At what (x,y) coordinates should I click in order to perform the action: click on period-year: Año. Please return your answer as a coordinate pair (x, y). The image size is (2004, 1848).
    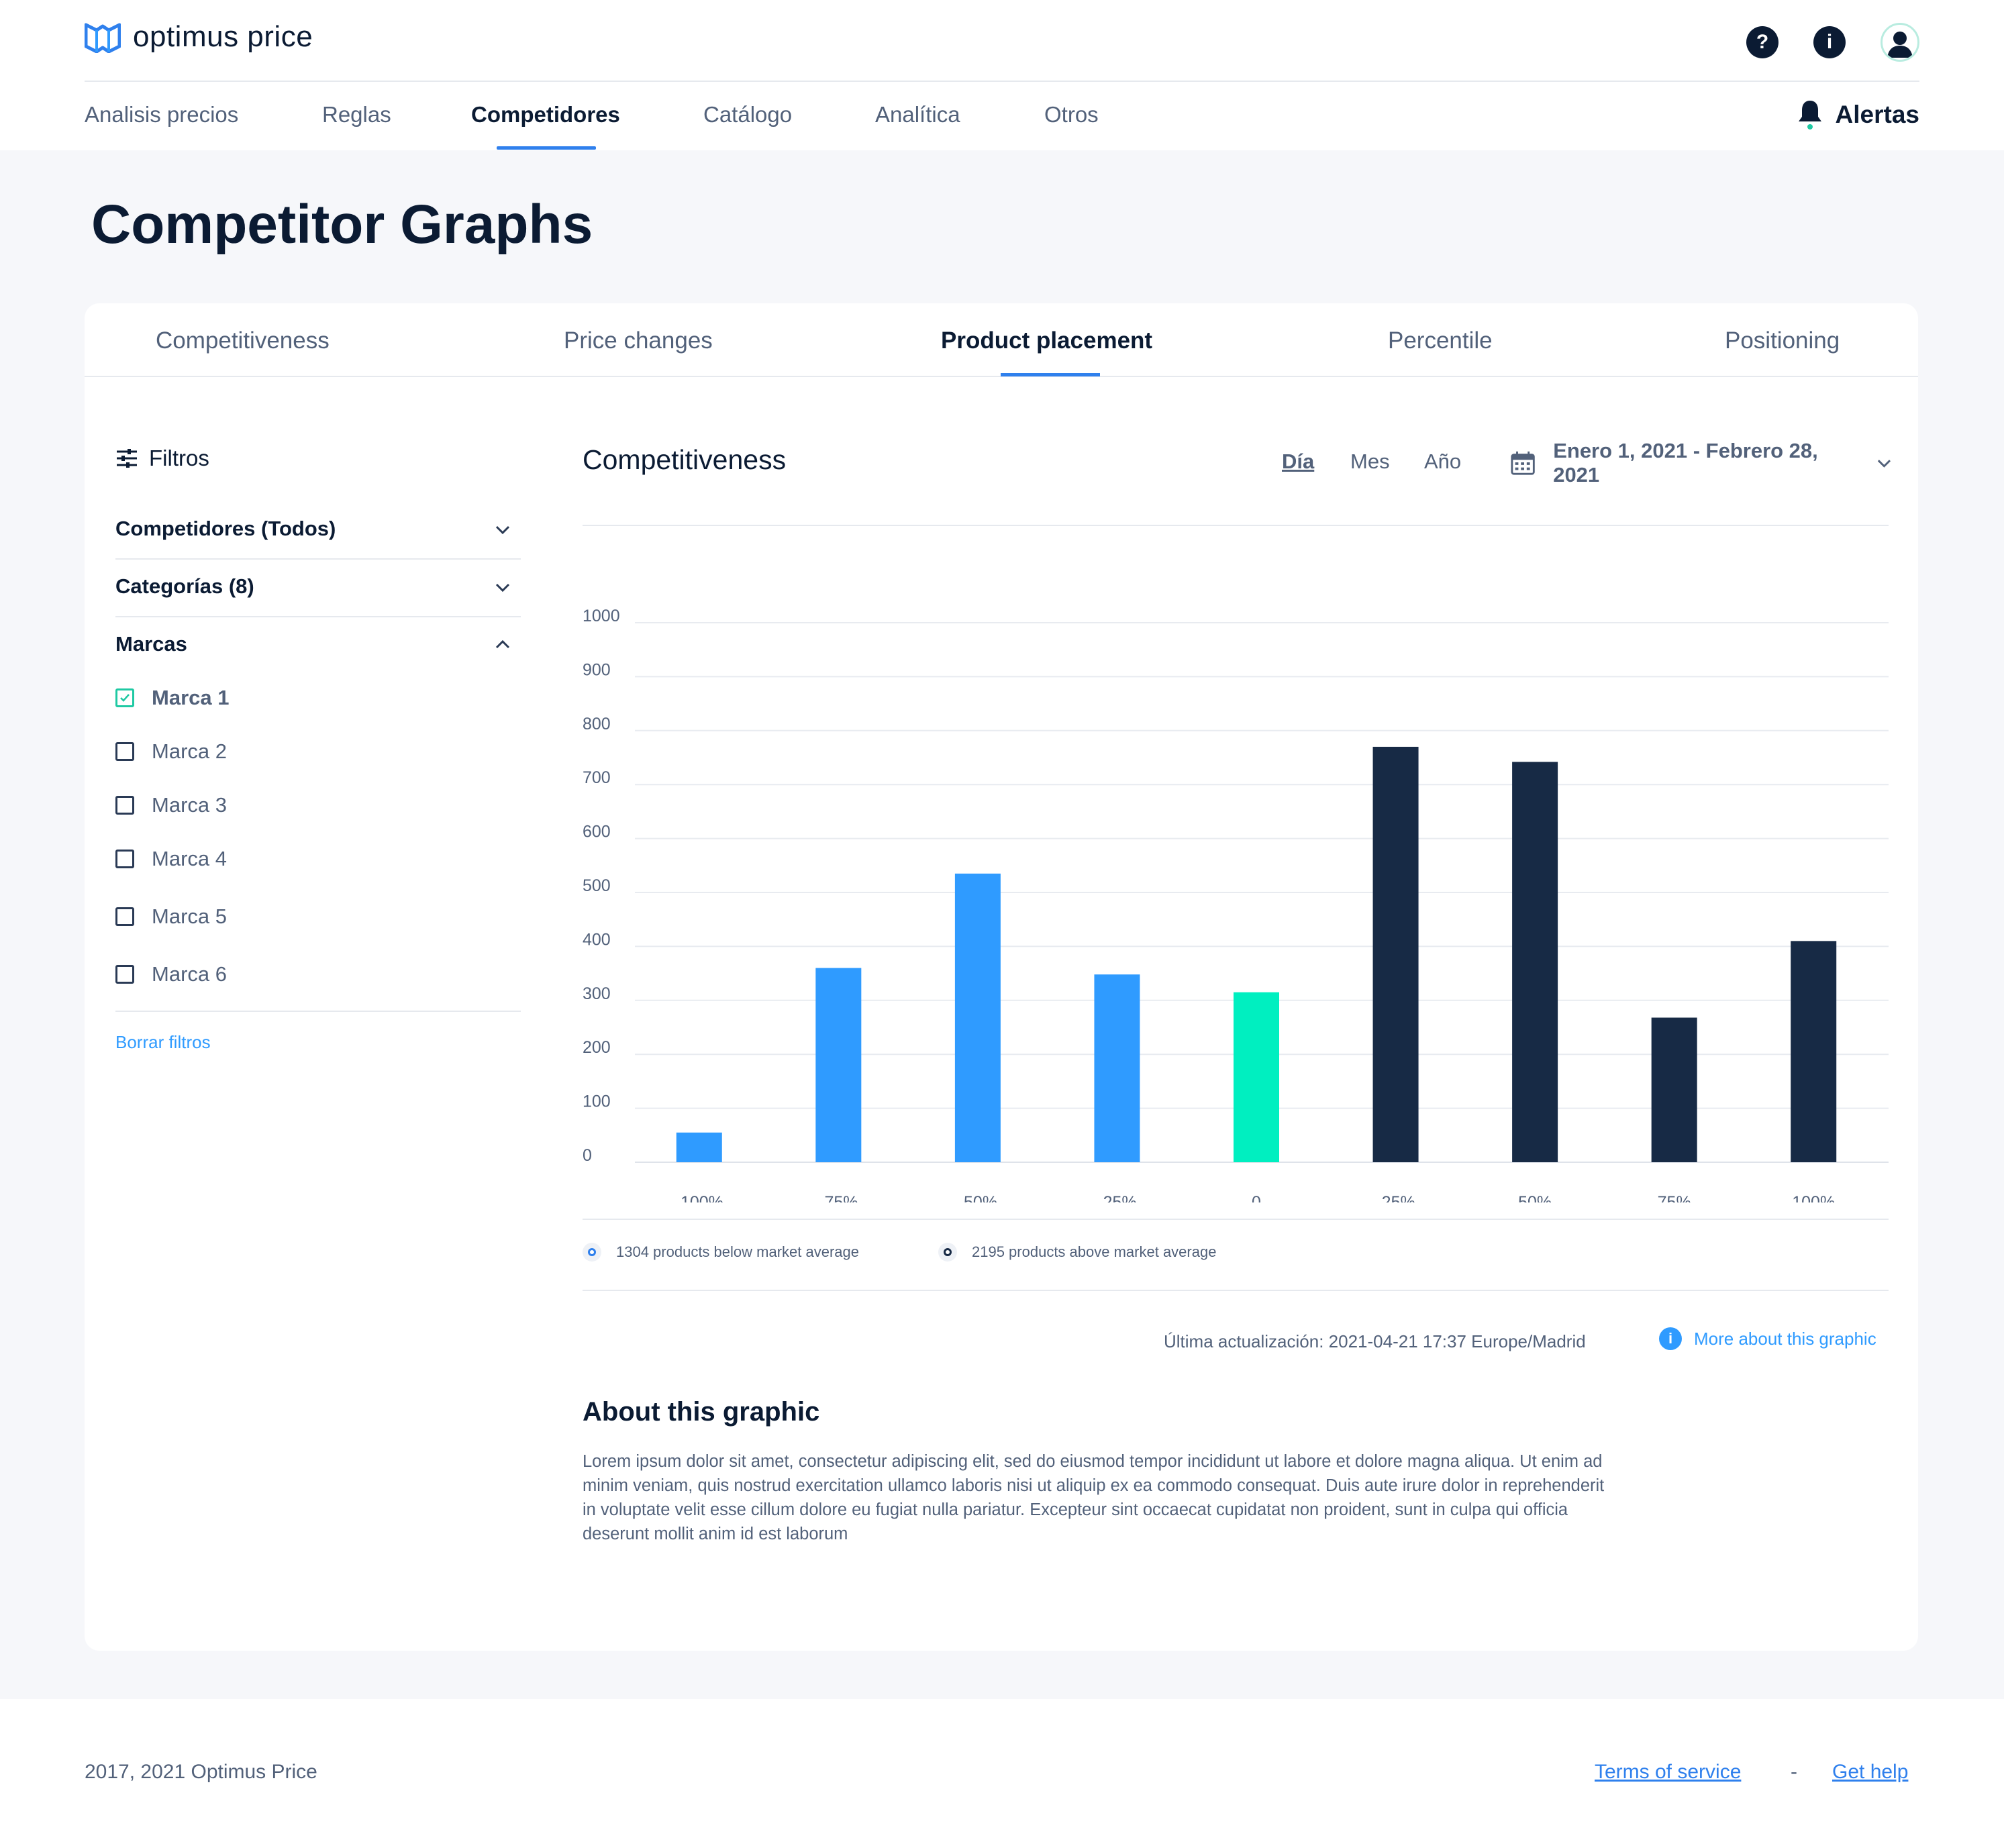
    Looking at the image, I should click on (1443, 461).